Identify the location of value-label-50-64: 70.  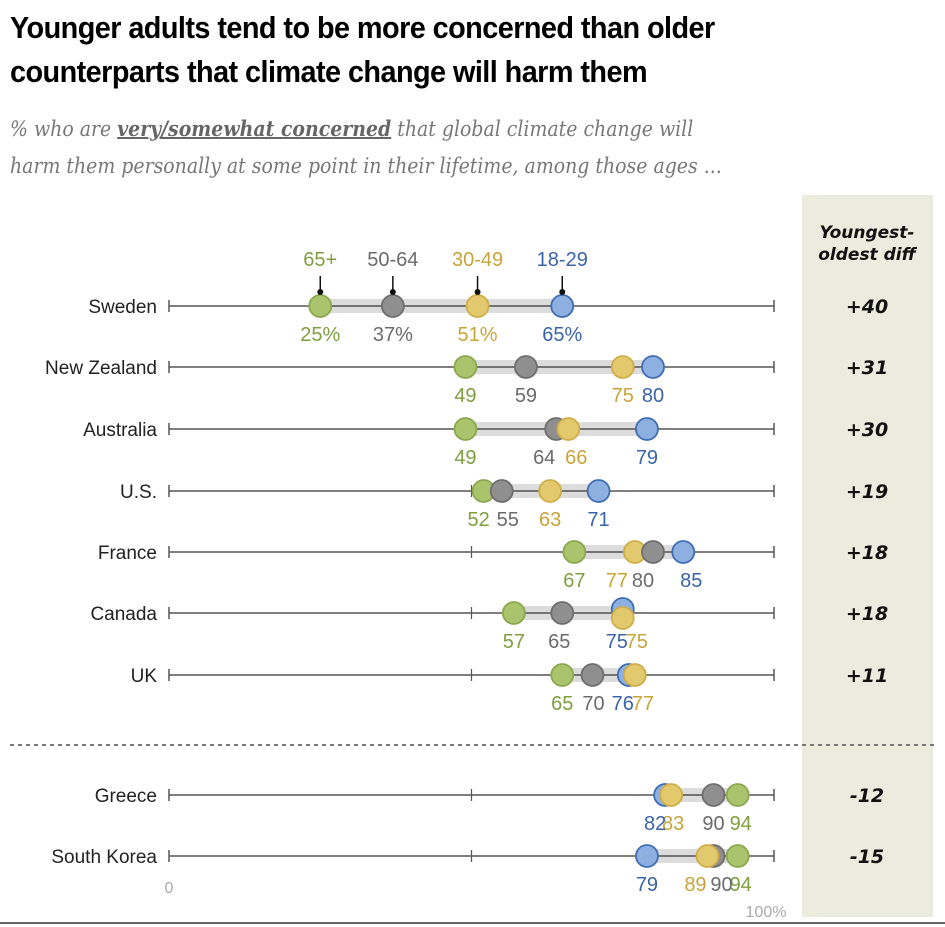
(593, 704).